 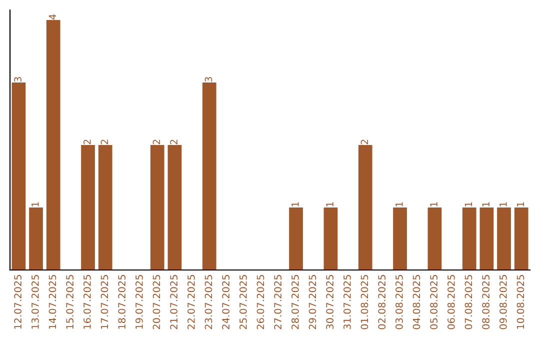 What do you see at coordinates (364, 302) in the screenshot?
I see `x-tick-label: 01.08.2025` at bounding box center [364, 302].